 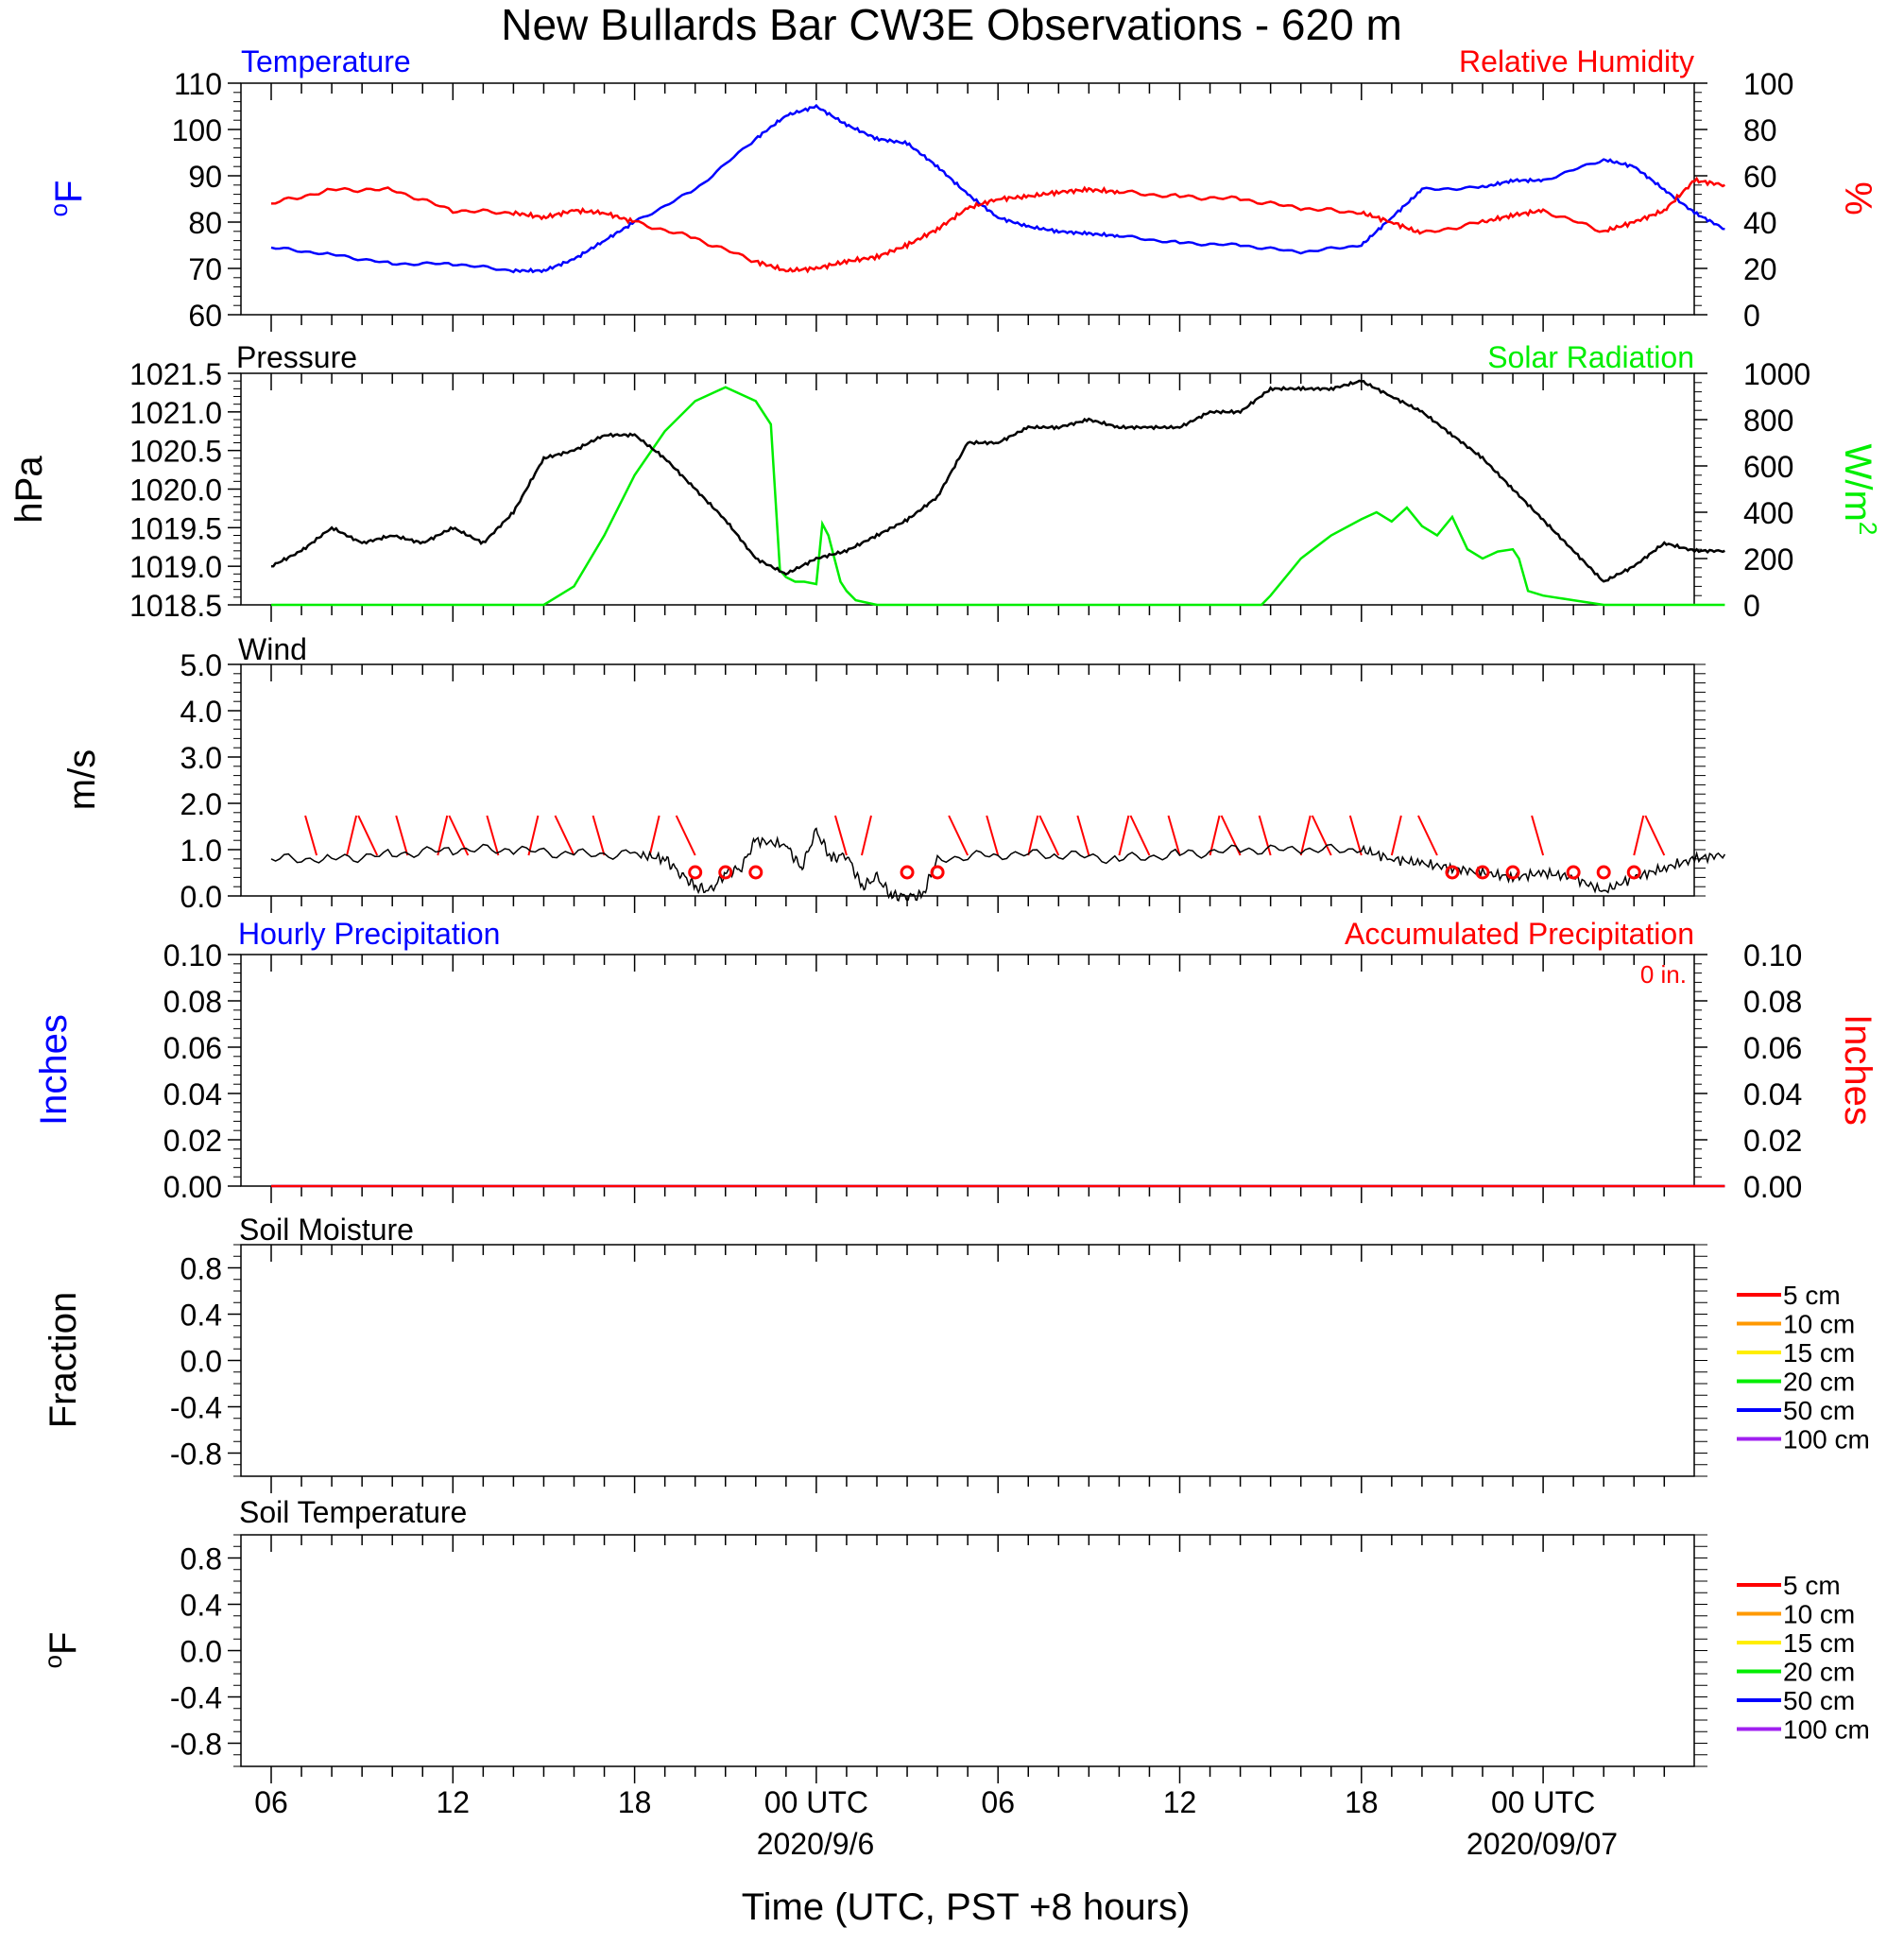 I want to click on y-tick-label: -0.4, so click(x=196, y=1698).